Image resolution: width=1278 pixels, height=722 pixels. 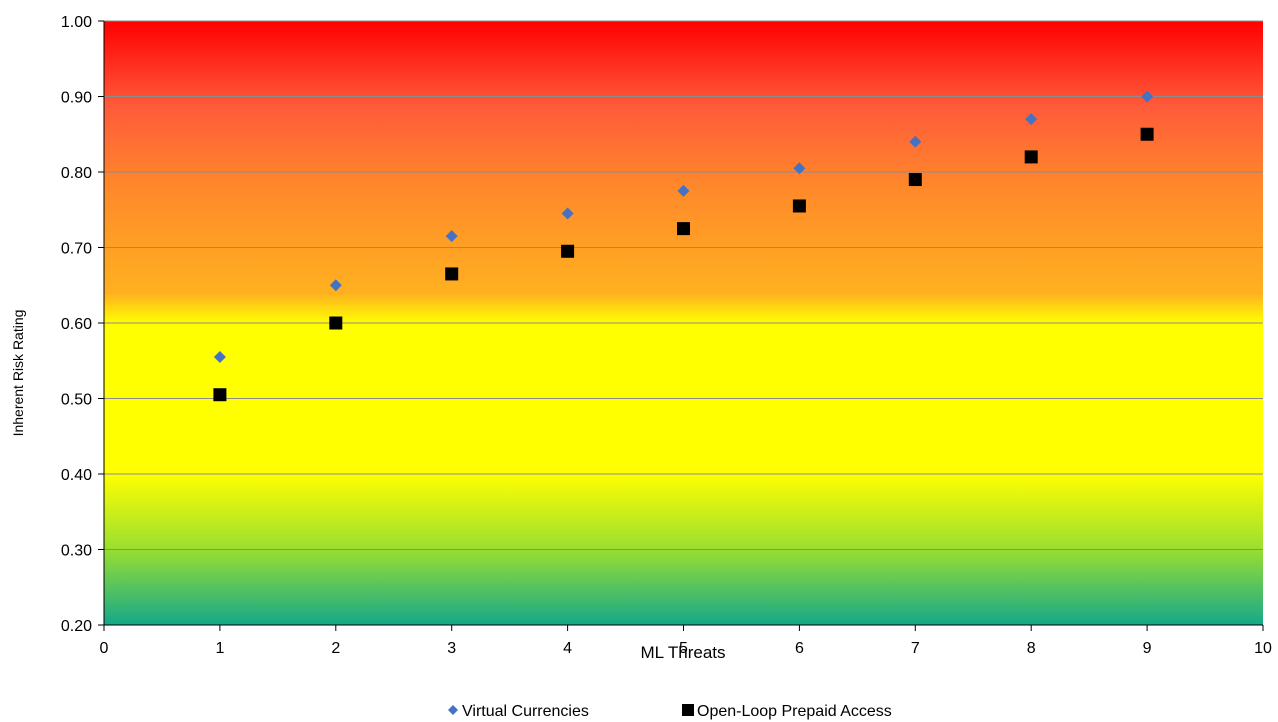 I want to click on legend-marker-open-loop-prepaid-access, so click(x=688, y=710).